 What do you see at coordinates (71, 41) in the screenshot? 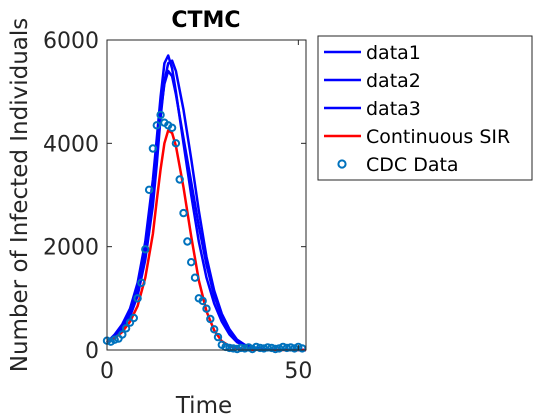
I see `y-tick-label: 6000` at bounding box center [71, 41].